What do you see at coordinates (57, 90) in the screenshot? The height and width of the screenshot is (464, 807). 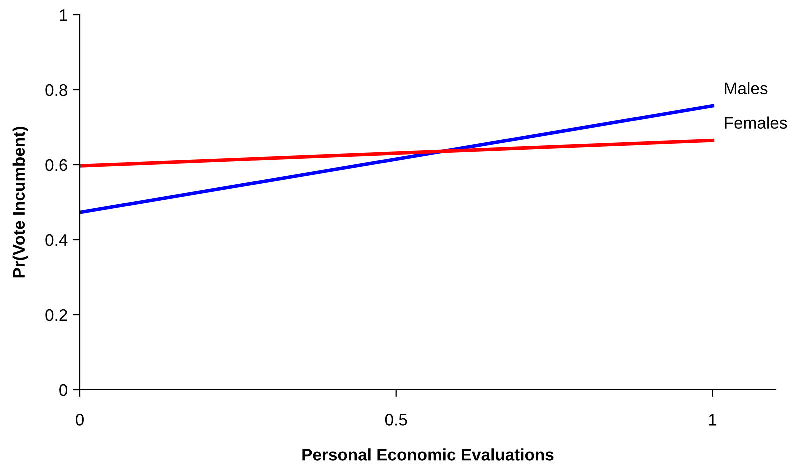 I see `y-tick-label: 0.8` at bounding box center [57, 90].